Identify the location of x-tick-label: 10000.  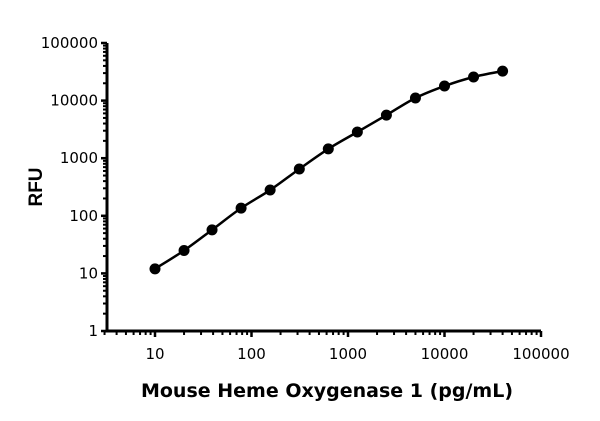
(445, 354).